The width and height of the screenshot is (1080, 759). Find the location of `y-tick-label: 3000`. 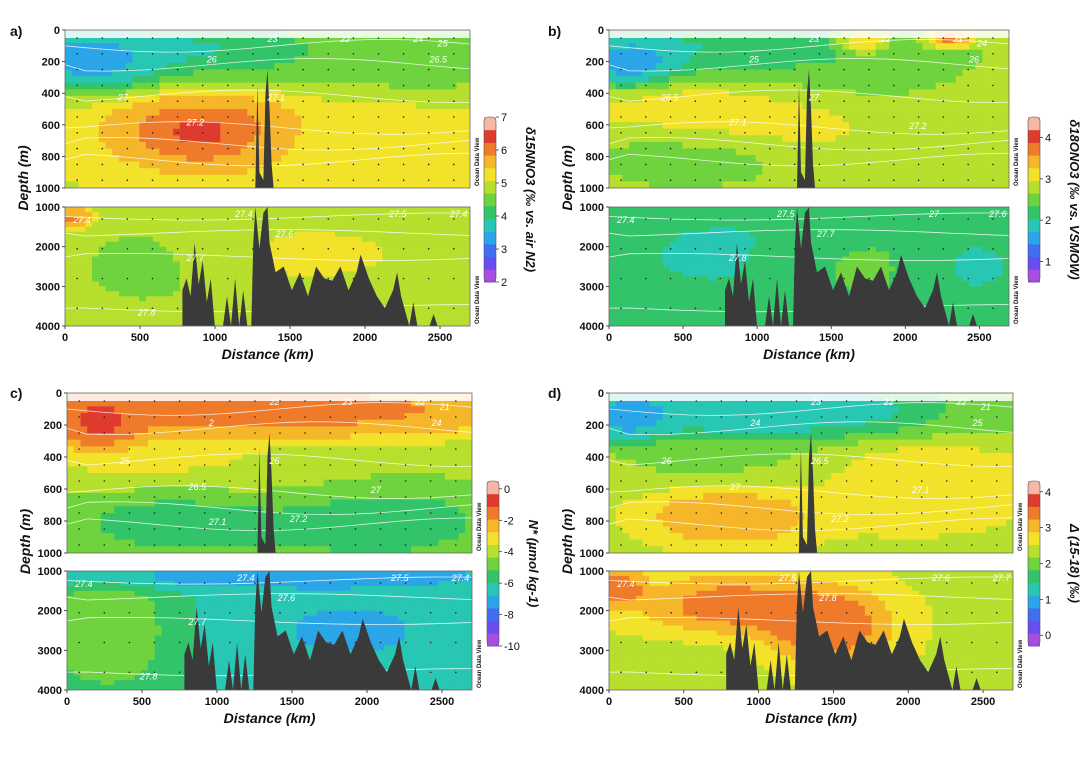

y-tick-label: 3000 is located at coordinates (48, 287).